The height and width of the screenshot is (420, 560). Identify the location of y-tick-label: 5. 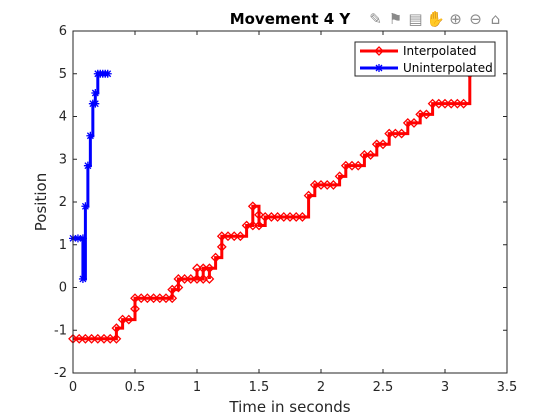
(63, 74).